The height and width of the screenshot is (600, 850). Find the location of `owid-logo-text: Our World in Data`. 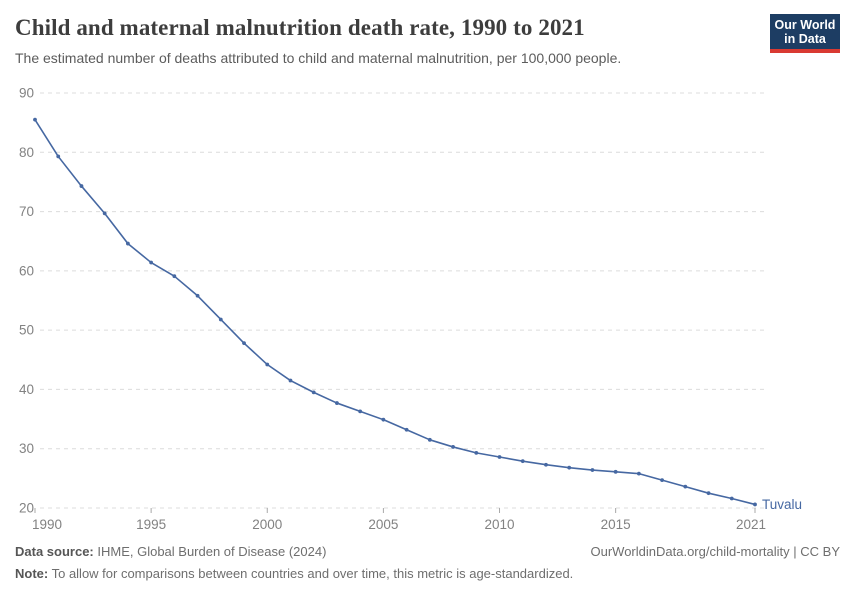

owid-logo-text: Our World in Data is located at coordinates (805, 31).